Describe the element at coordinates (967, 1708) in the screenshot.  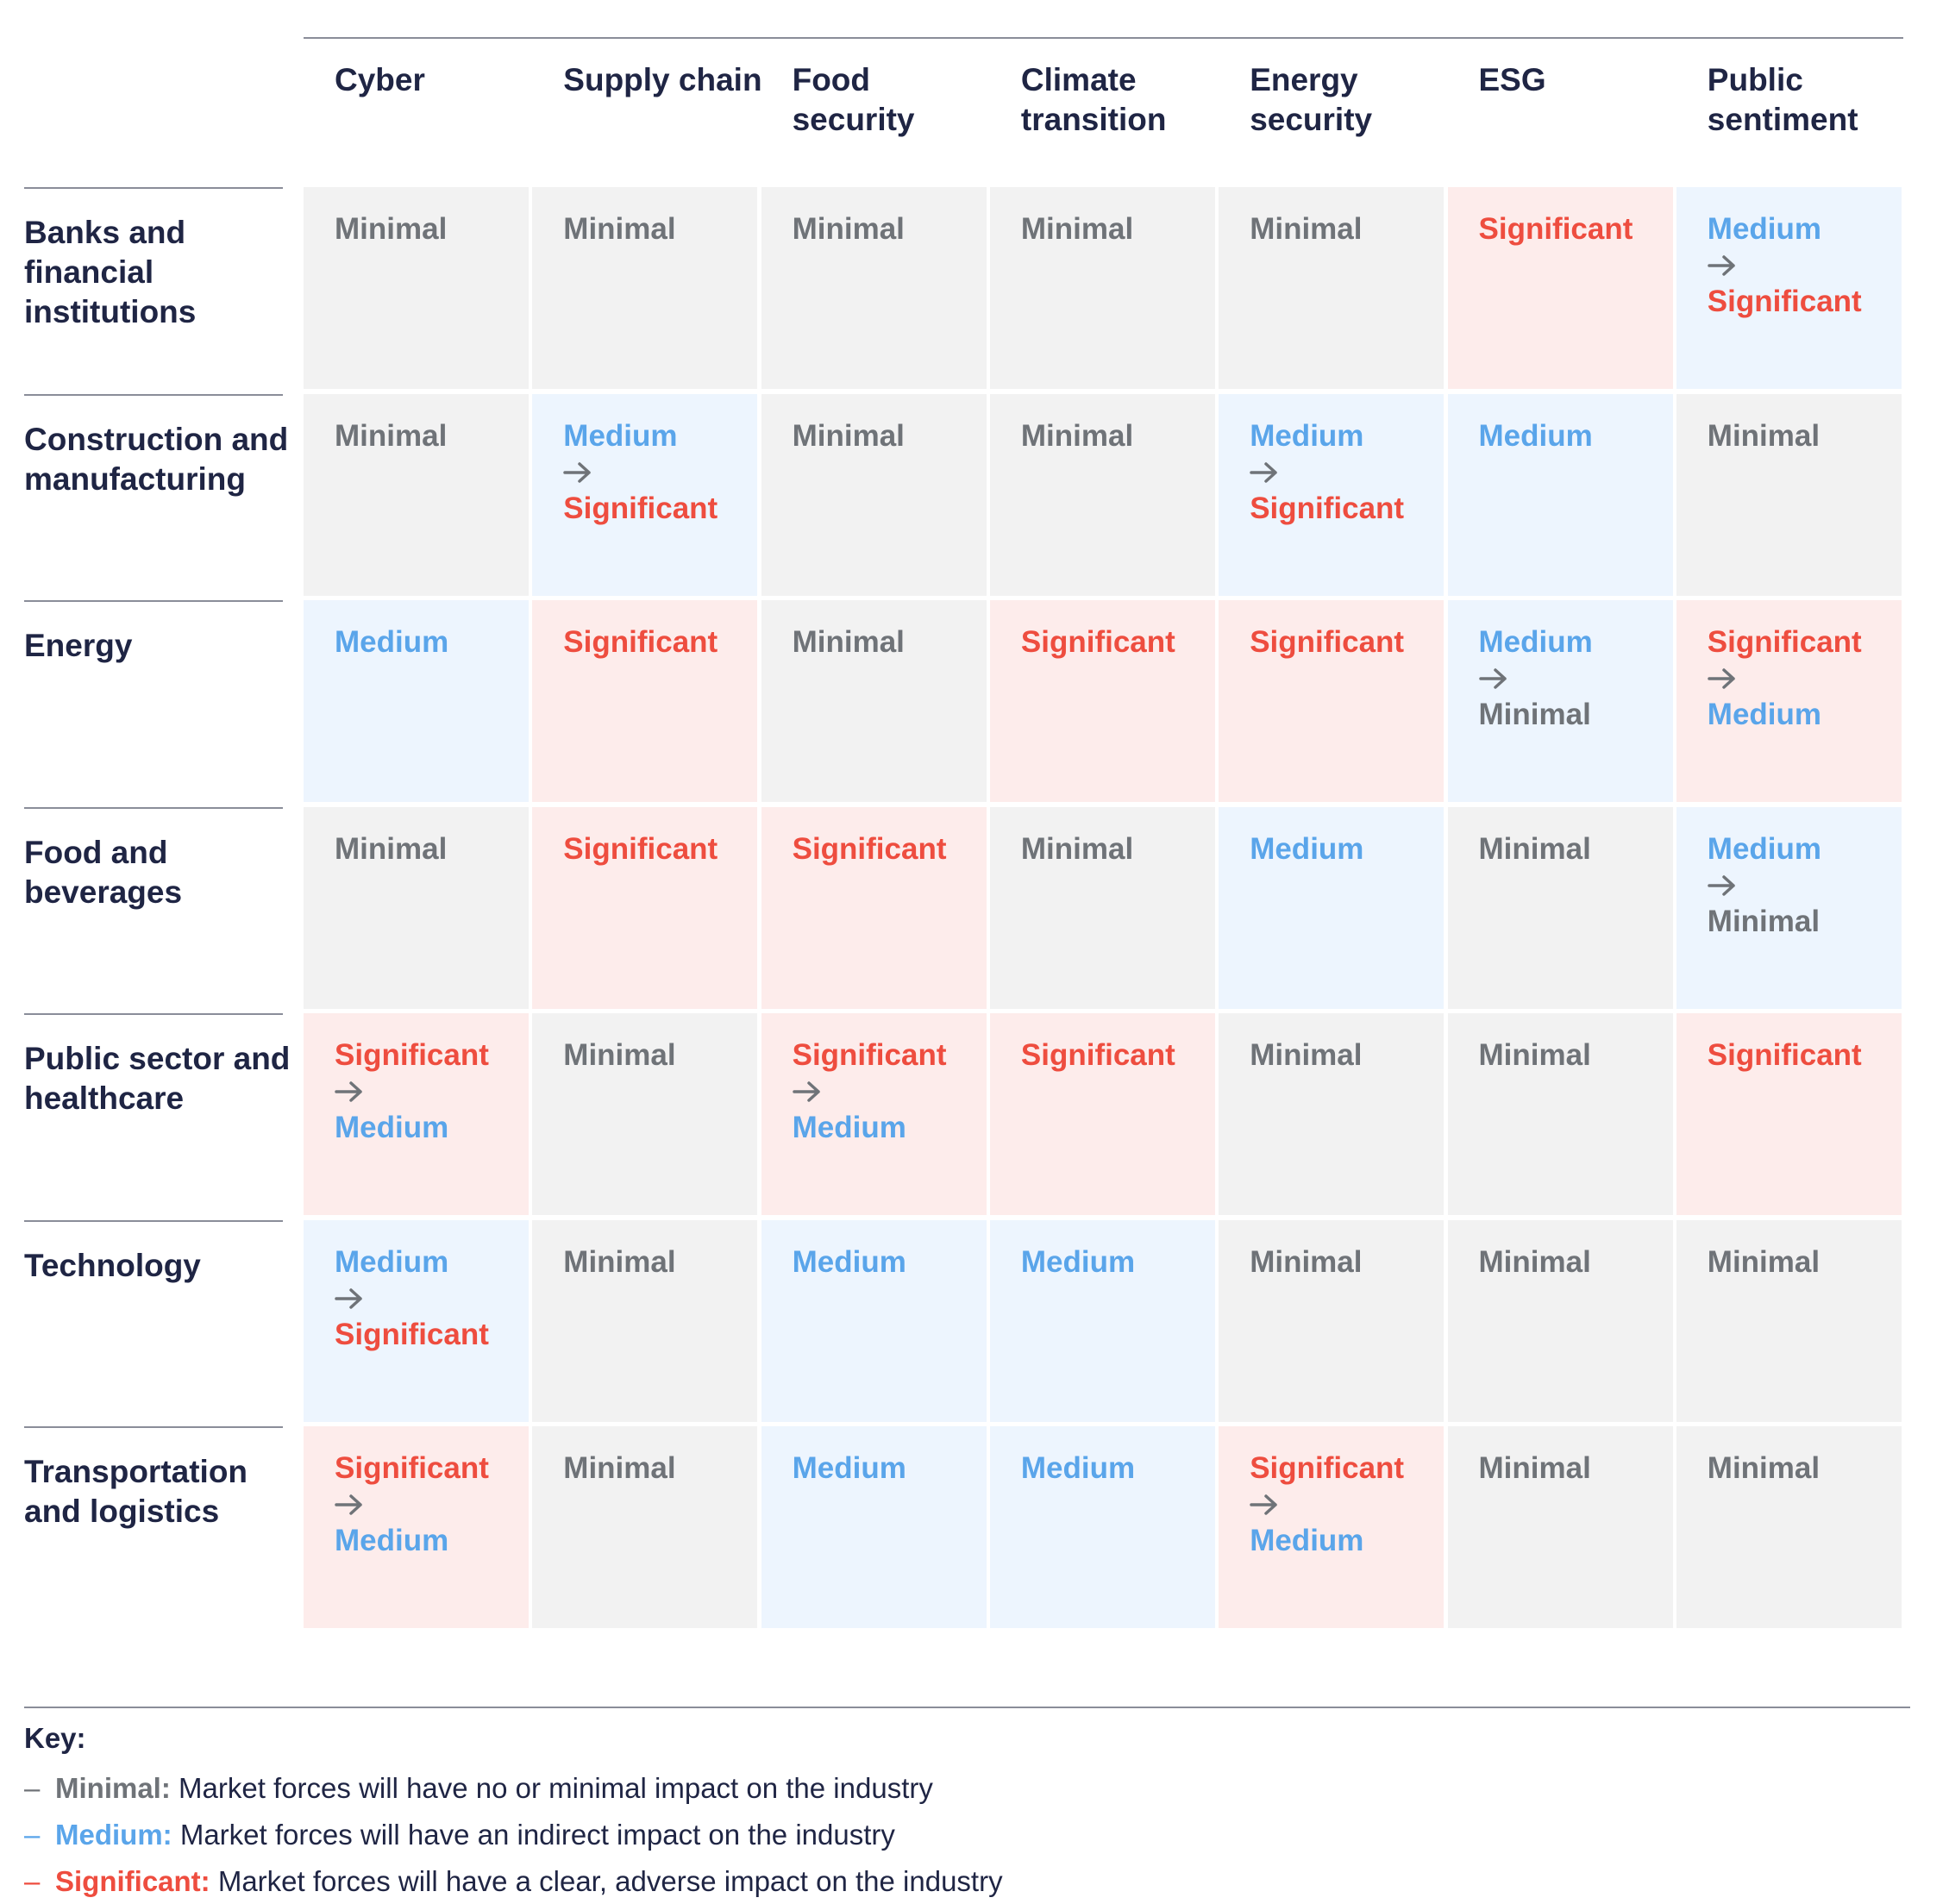
I see `key-rule` at that location.